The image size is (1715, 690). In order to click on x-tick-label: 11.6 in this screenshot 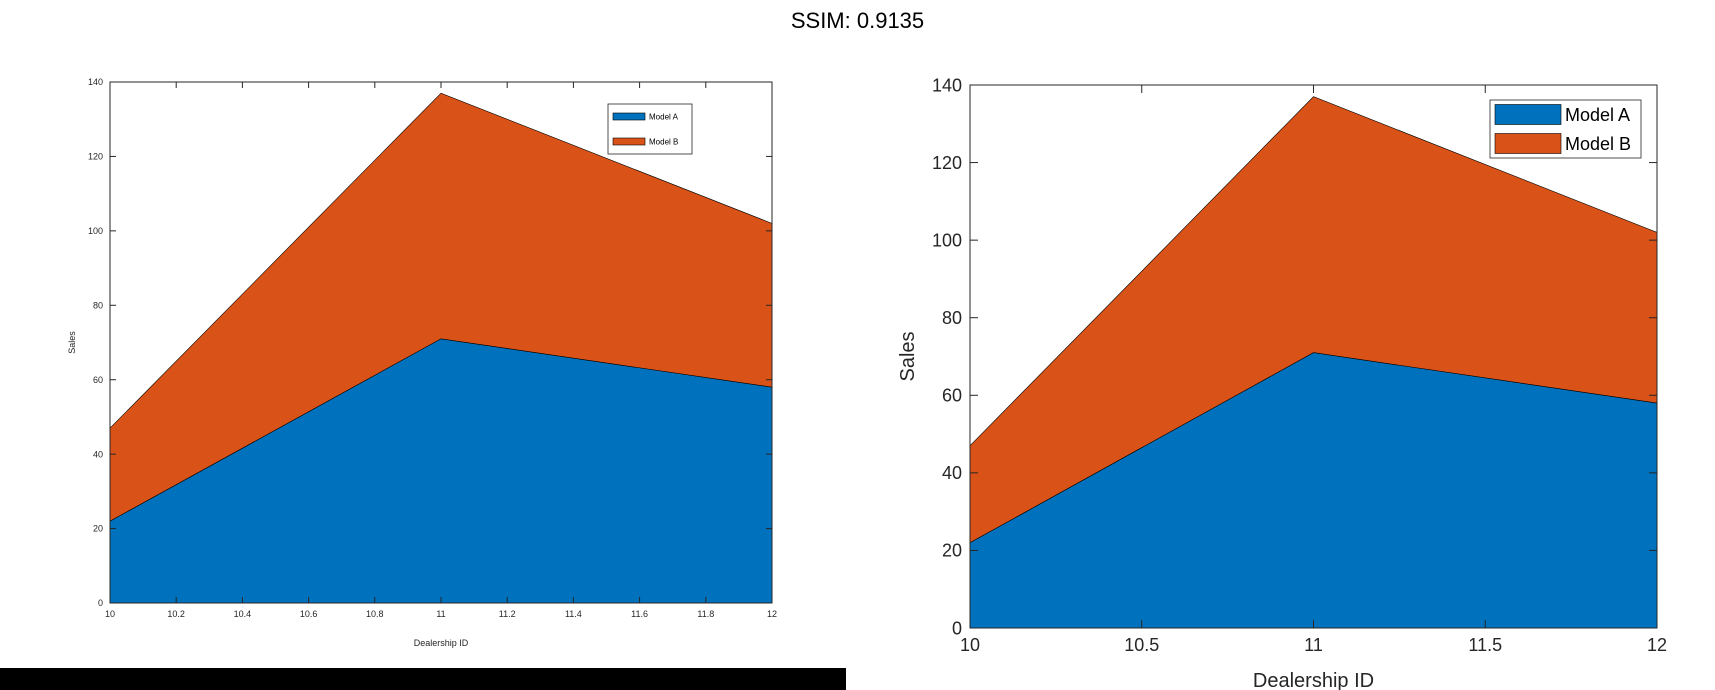, I will do `click(639, 614)`.